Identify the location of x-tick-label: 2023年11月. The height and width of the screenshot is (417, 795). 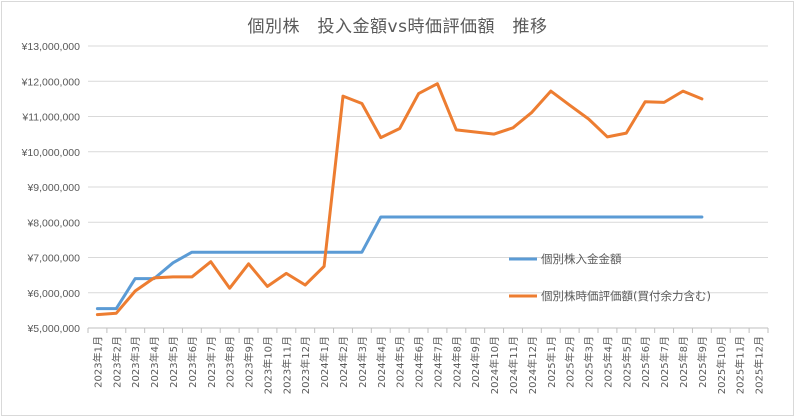
(286, 365).